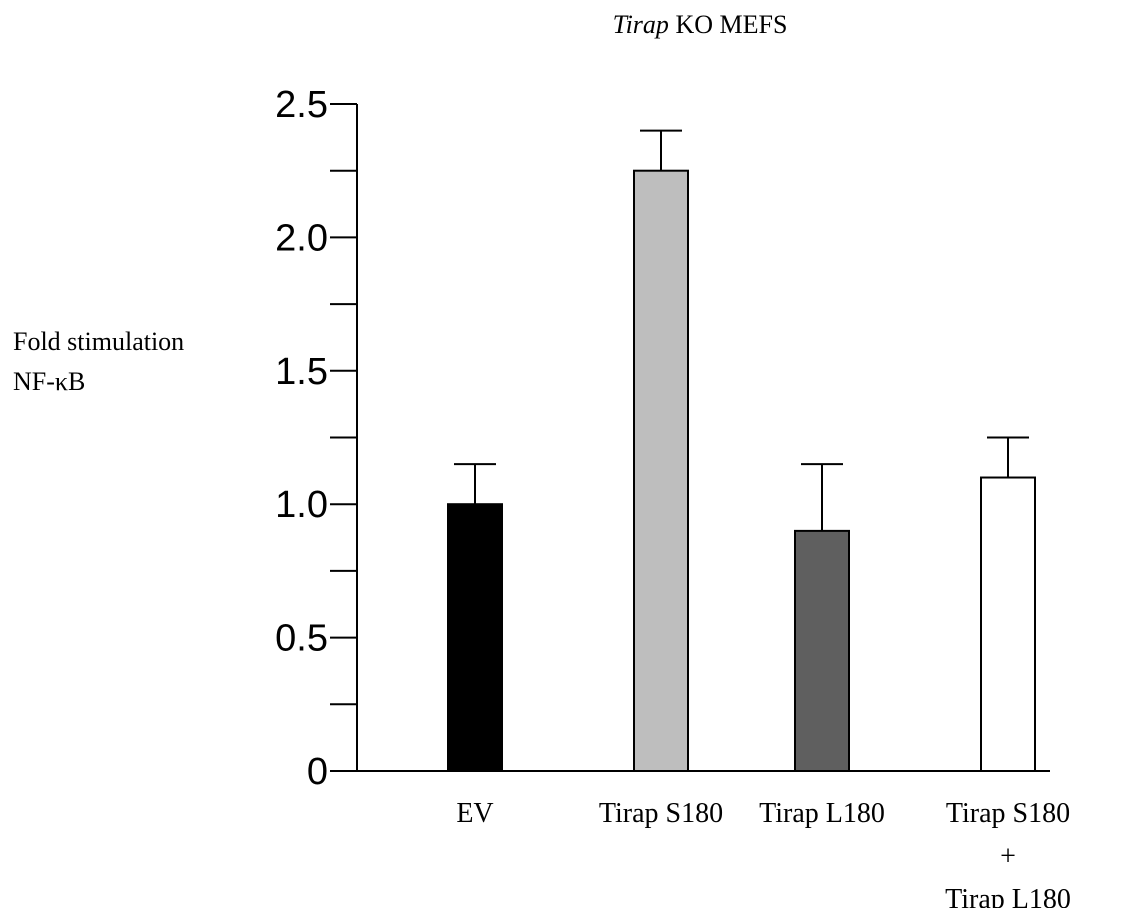 The width and height of the screenshot is (1121, 908). Describe the element at coordinates (49, 381) in the screenshot. I see `y-axis-label-line2: NF-κB` at that location.